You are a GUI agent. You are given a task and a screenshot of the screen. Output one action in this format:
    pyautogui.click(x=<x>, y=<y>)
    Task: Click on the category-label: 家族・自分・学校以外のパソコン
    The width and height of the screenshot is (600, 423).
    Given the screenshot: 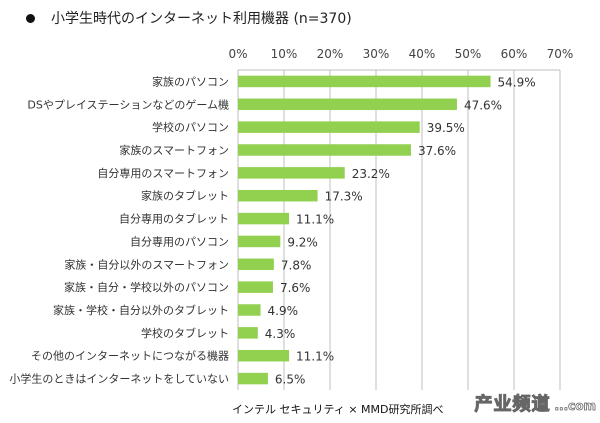 What is the action you would take?
    pyautogui.click(x=146, y=287)
    